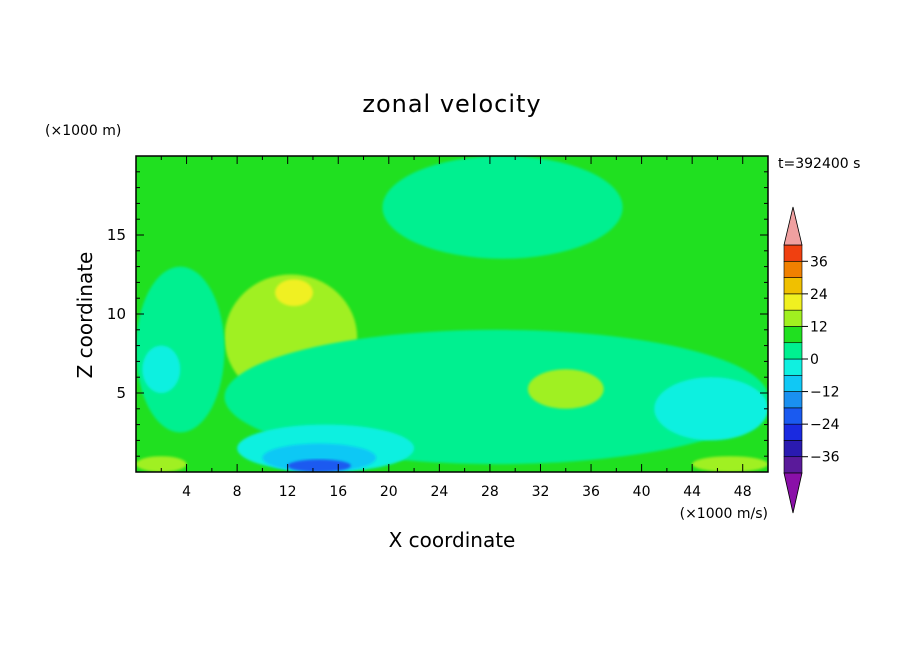  Describe the element at coordinates (724, 514) in the screenshot. I see `x-unit-label: (×1000 m/s)` at that location.